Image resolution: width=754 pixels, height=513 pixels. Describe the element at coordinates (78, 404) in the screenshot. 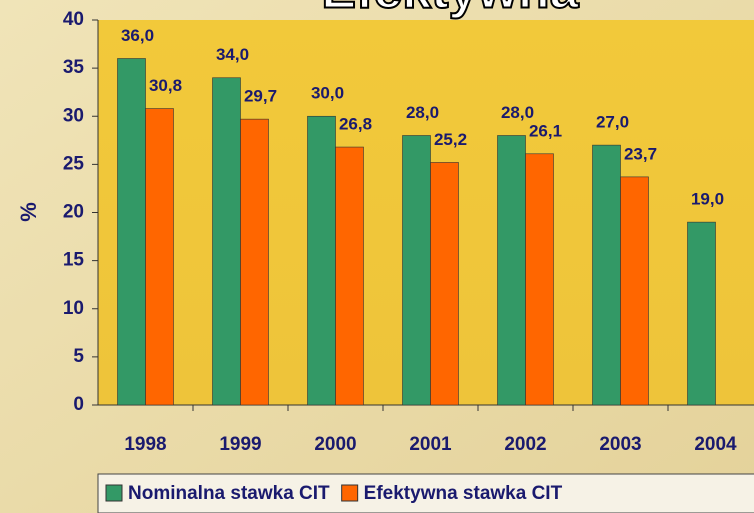

I see `y-tick-label: 0` at that location.